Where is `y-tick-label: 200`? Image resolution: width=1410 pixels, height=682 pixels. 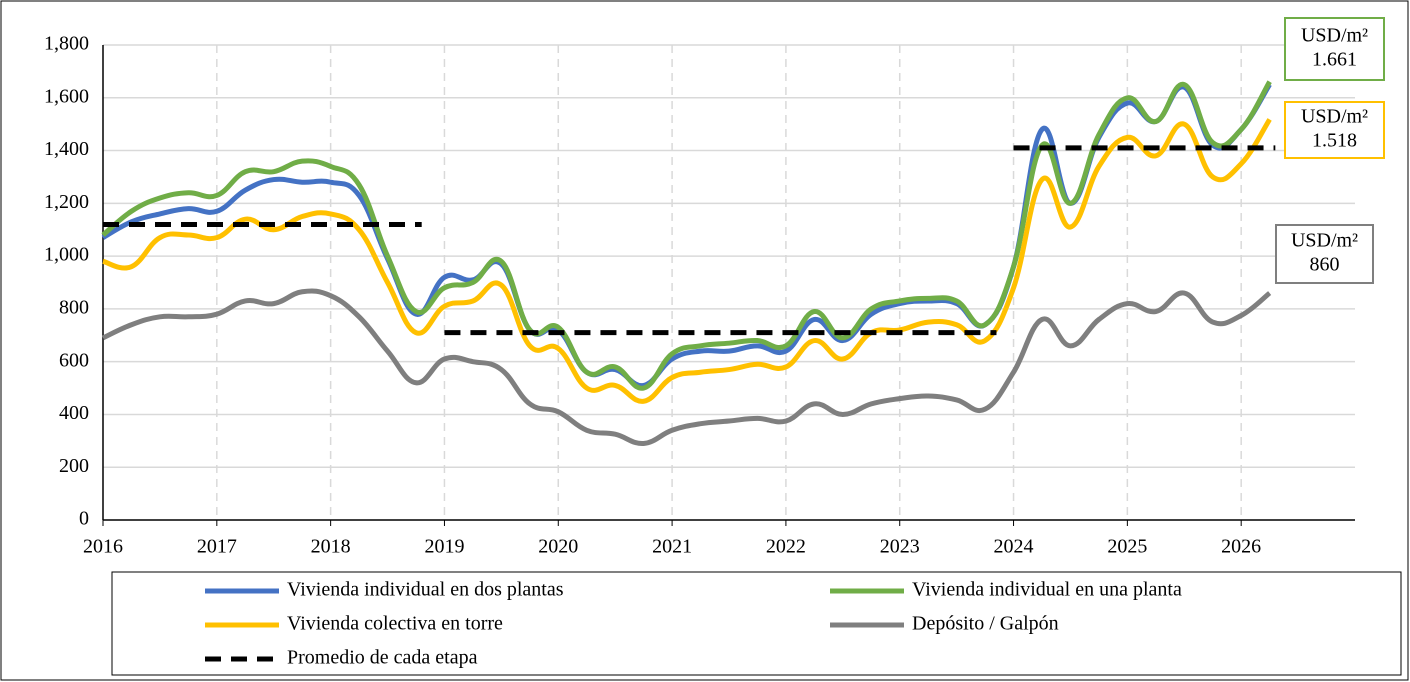
y-tick-label: 200 is located at coordinates (74, 466).